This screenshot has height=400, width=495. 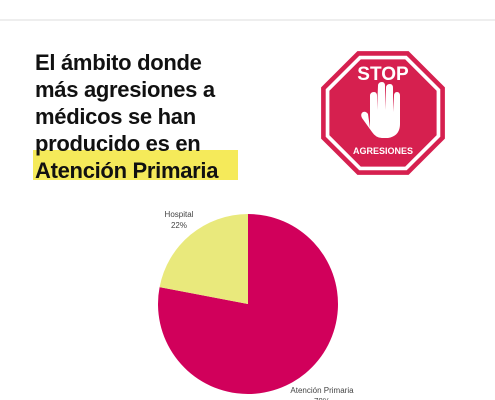 What do you see at coordinates (117, 143) in the screenshot?
I see `headline-line: producido es en` at bounding box center [117, 143].